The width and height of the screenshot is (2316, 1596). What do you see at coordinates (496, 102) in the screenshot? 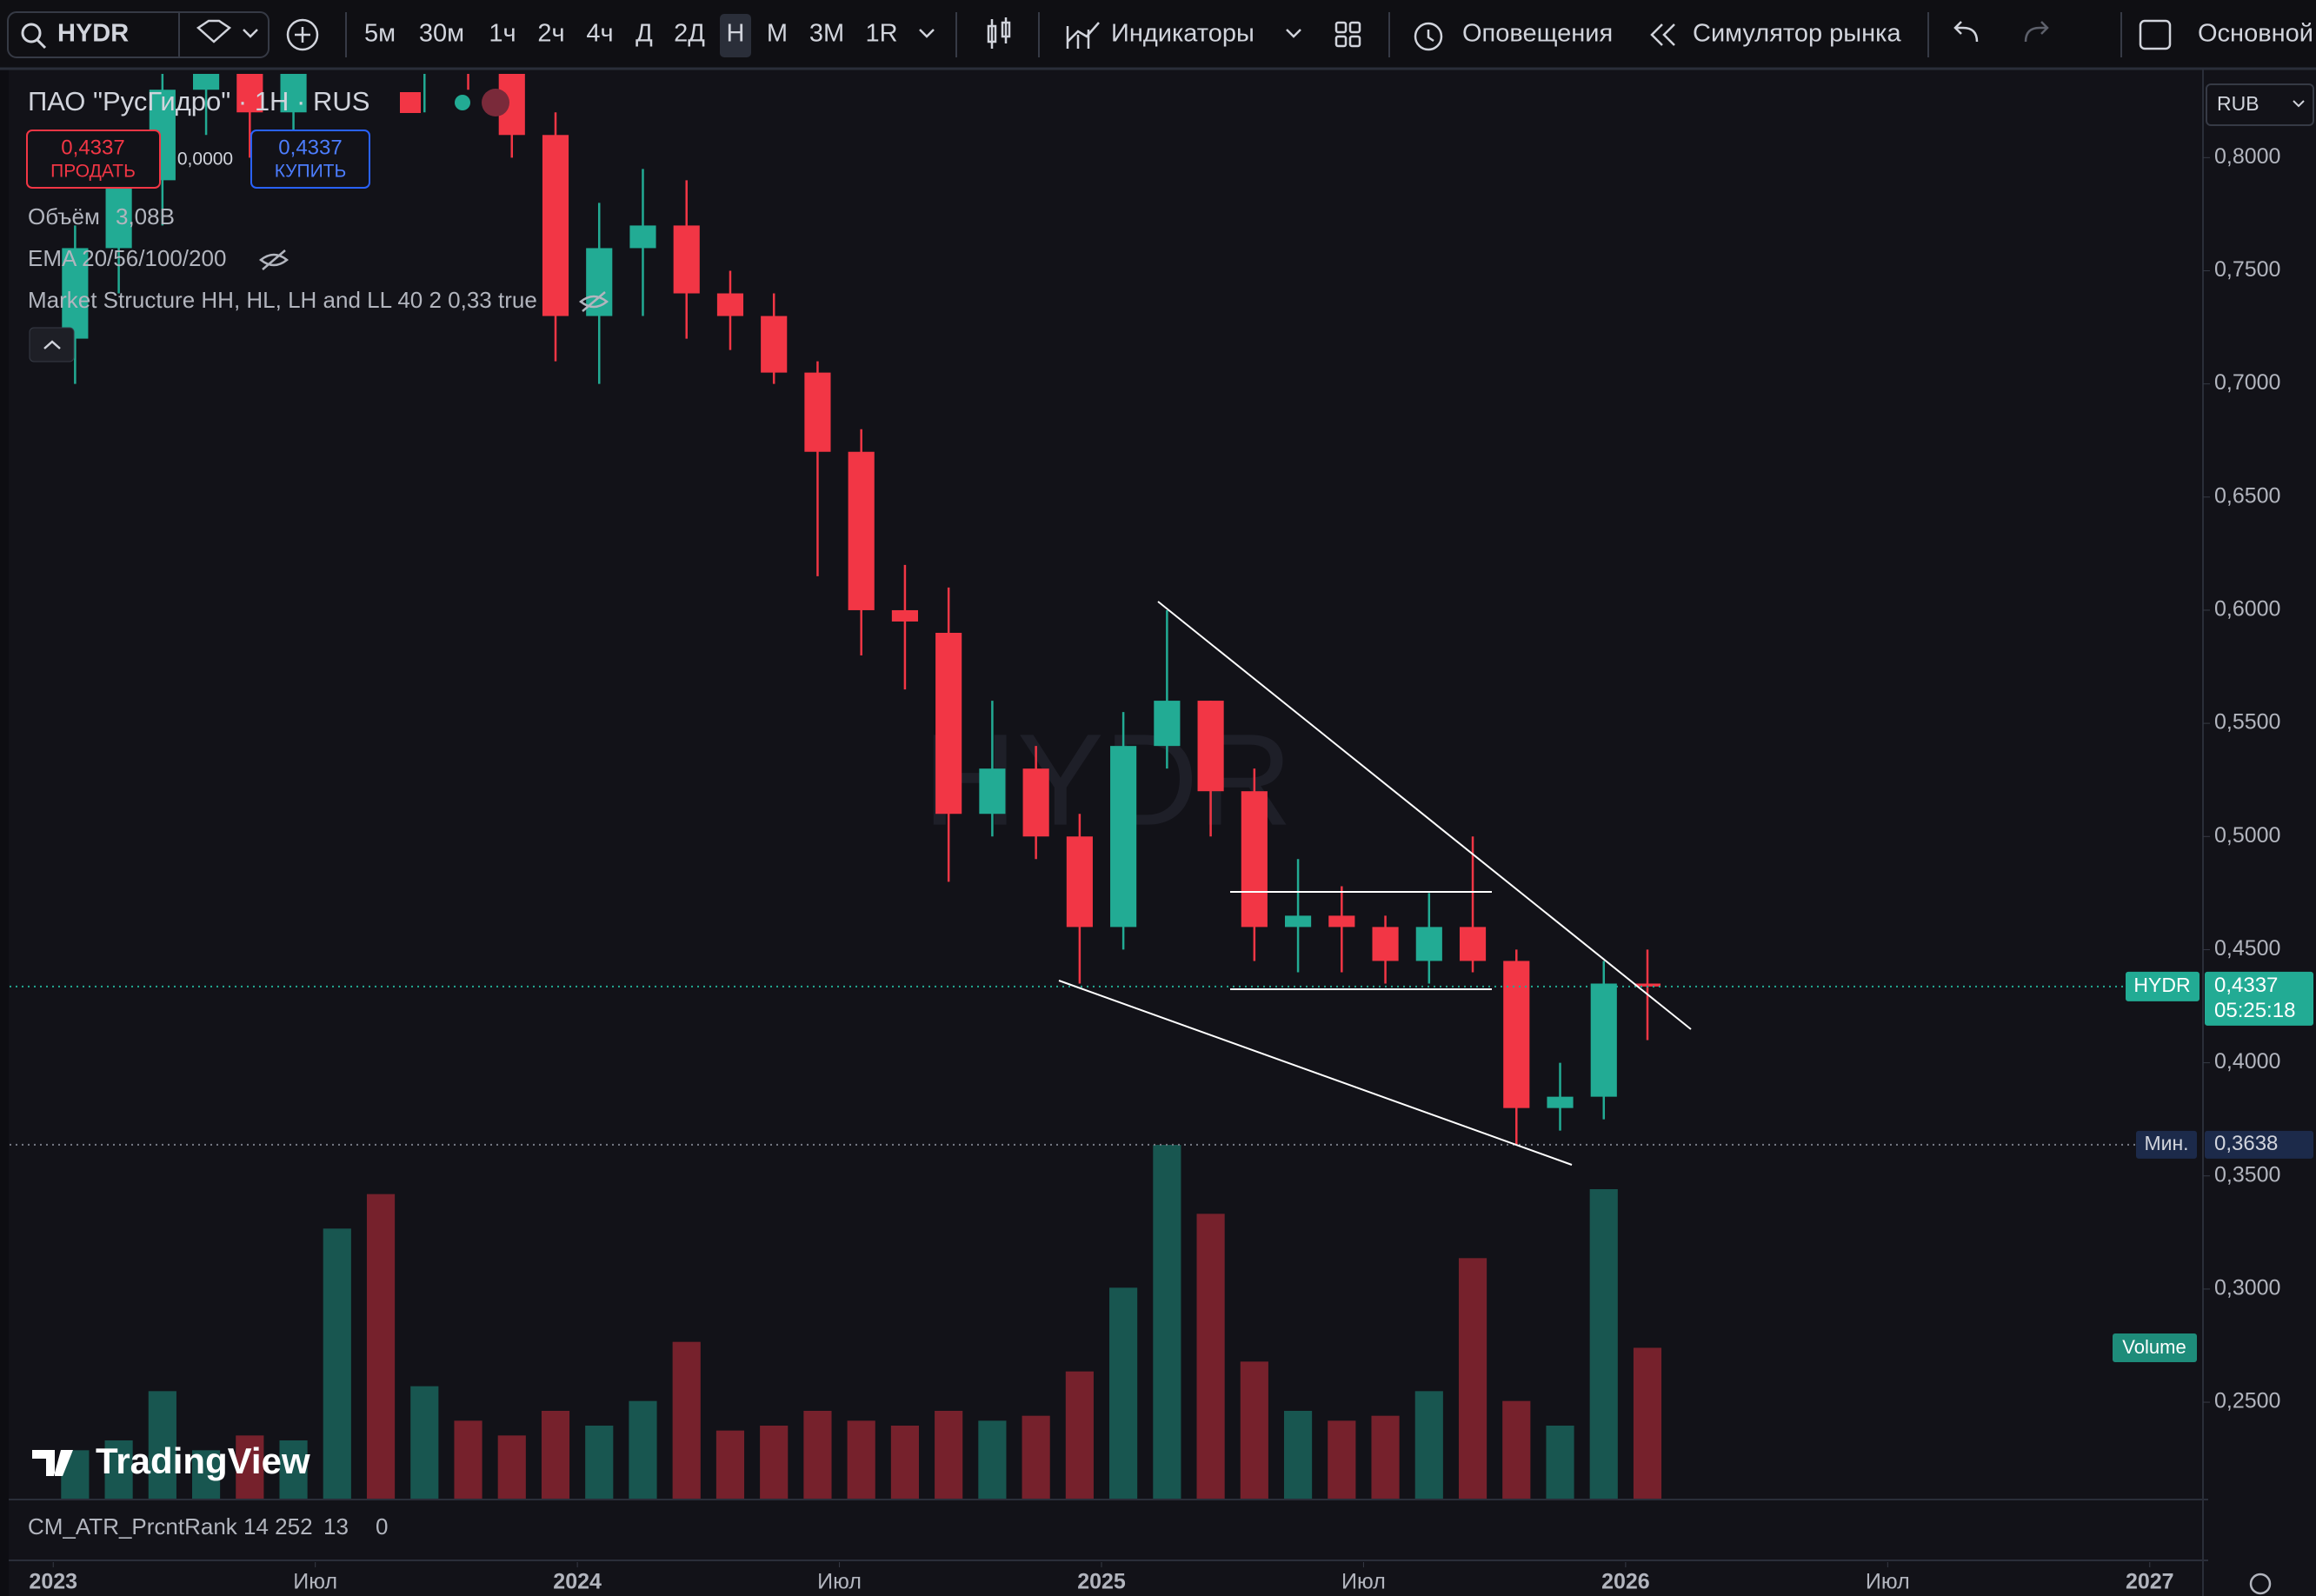
I see `status-icon` at bounding box center [496, 102].